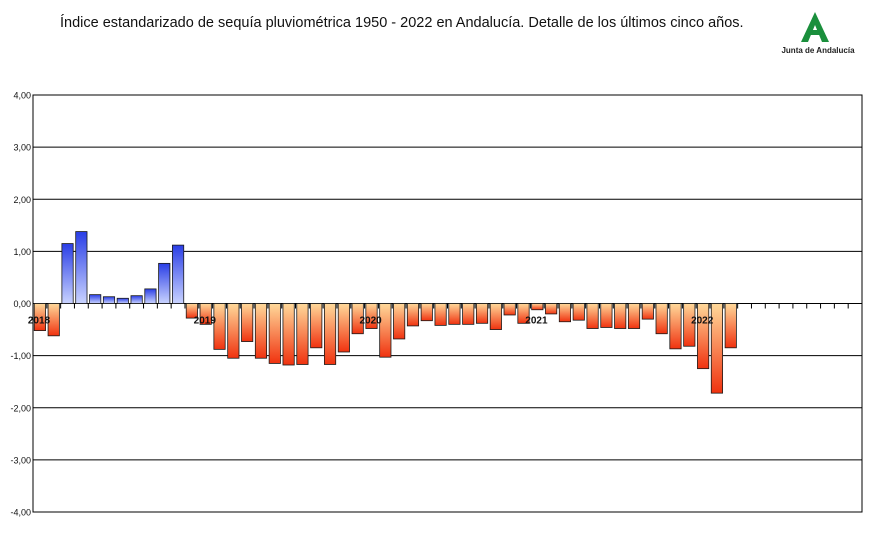 This screenshot has width=886, height=537. Describe the element at coordinates (22, 148) in the screenshot. I see `y-tick-label: 3,00` at that location.